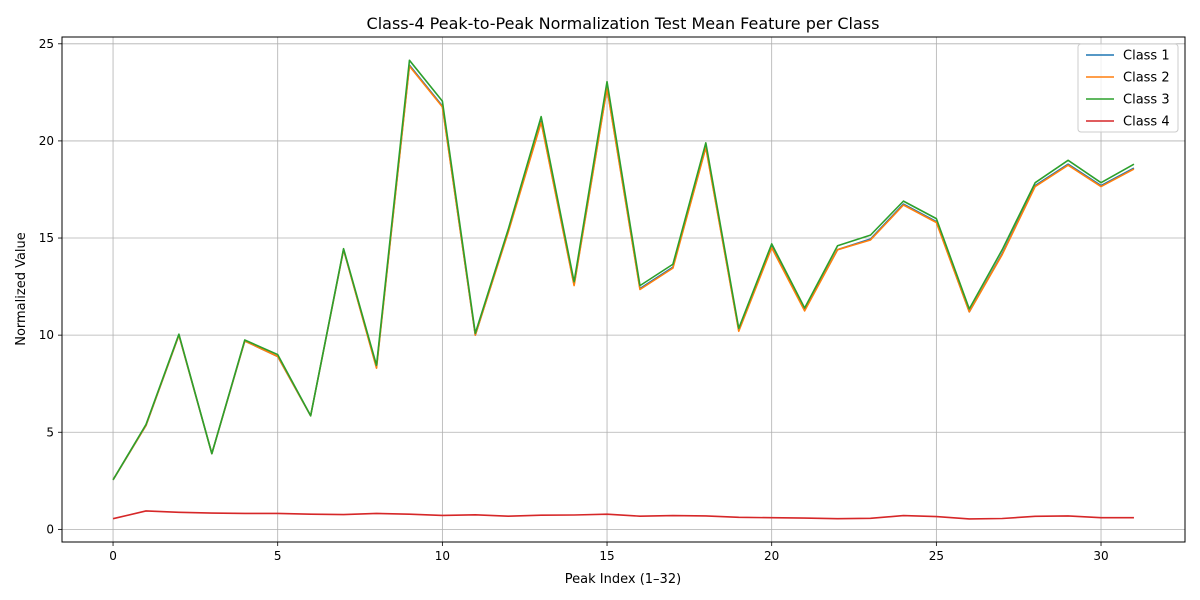 This screenshot has width=1200, height=600. What do you see at coordinates (50, 529) in the screenshot?
I see `y-tick-label: 0` at bounding box center [50, 529].